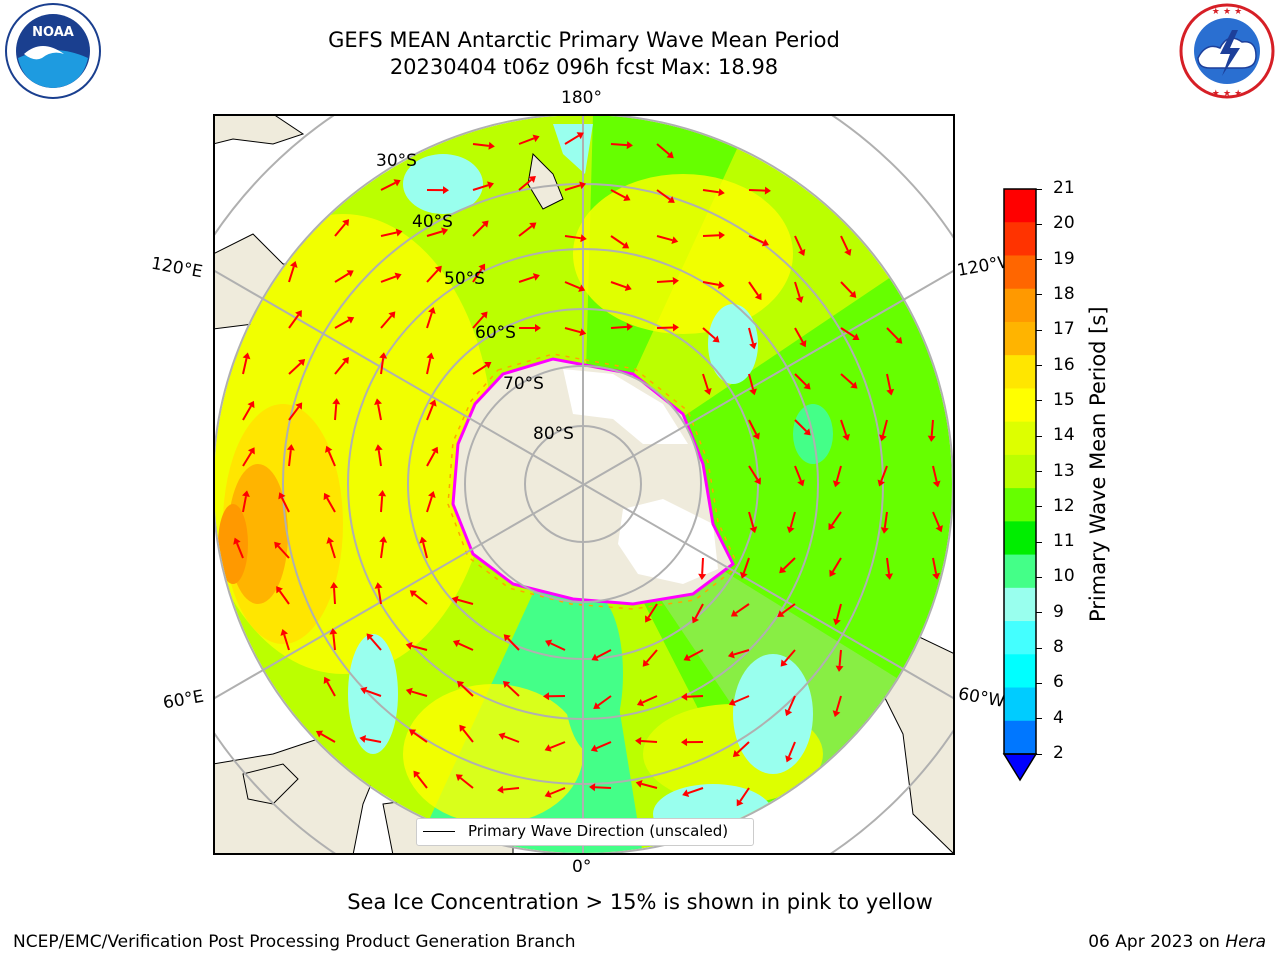 This screenshot has height=960, width=1280. I want to click on lon-label-120e: 120°E, so click(177, 268).